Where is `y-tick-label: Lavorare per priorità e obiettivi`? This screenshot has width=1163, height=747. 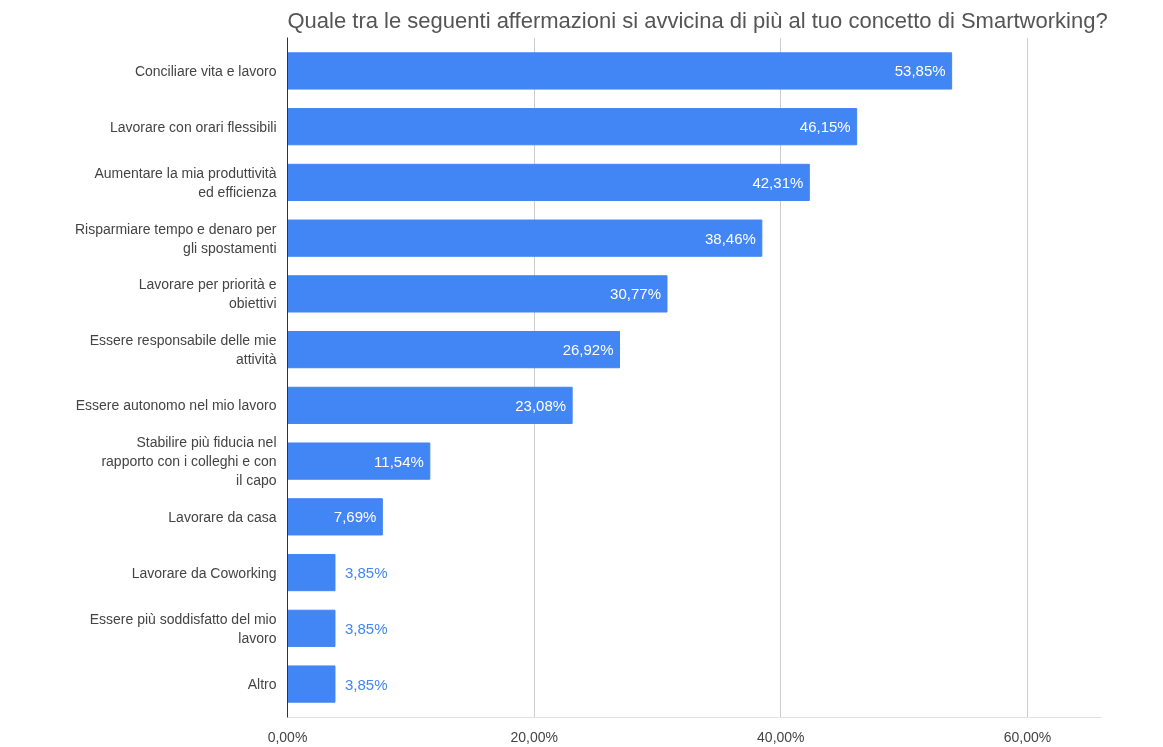
y-tick-label: Lavorare per priorità e obiettivi is located at coordinates (207, 294).